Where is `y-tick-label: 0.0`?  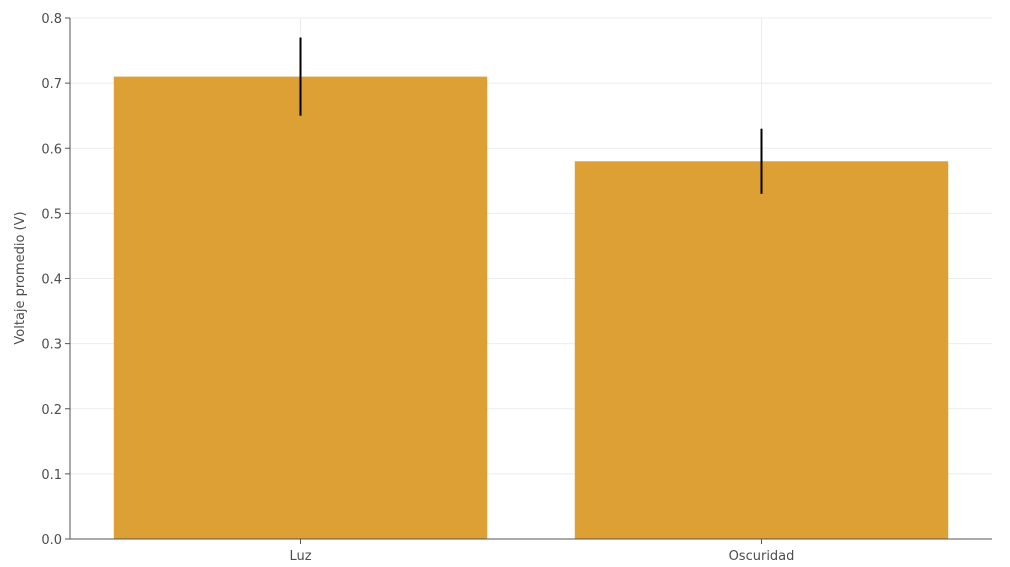 y-tick-label: 0.0 is located at coordinates (51, 540).